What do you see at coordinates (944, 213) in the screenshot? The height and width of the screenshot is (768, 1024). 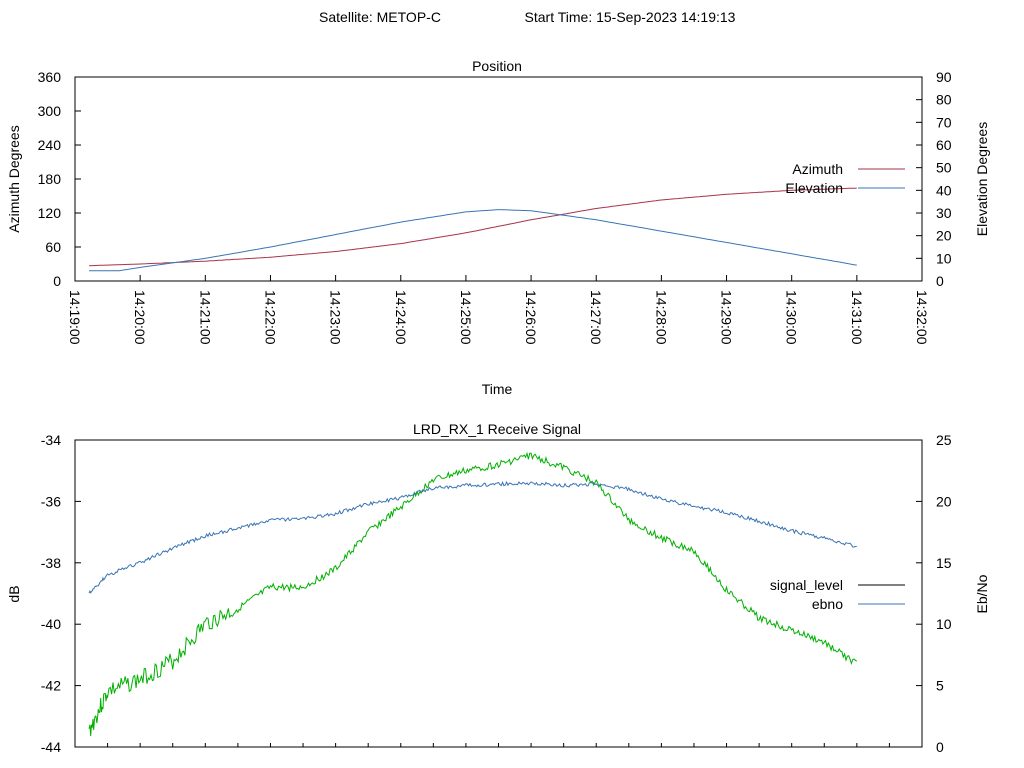 I see `y2-tick-label: 30` at bounding box center [944, 213].